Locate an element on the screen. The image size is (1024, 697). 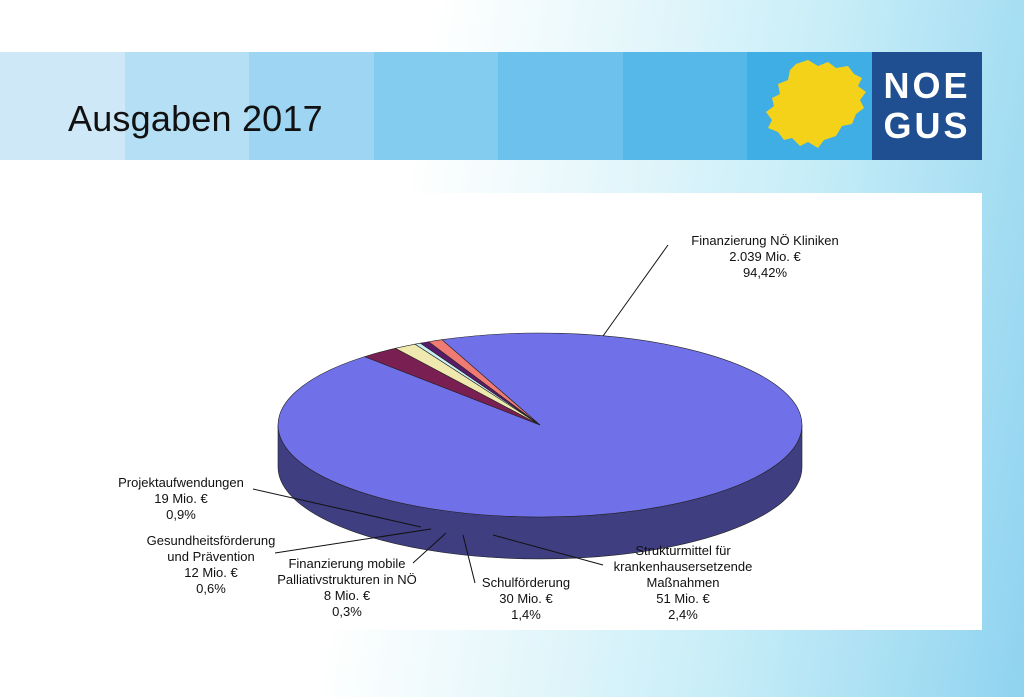
slice-name-label: und Prävention is located at coordinates (210, 556).